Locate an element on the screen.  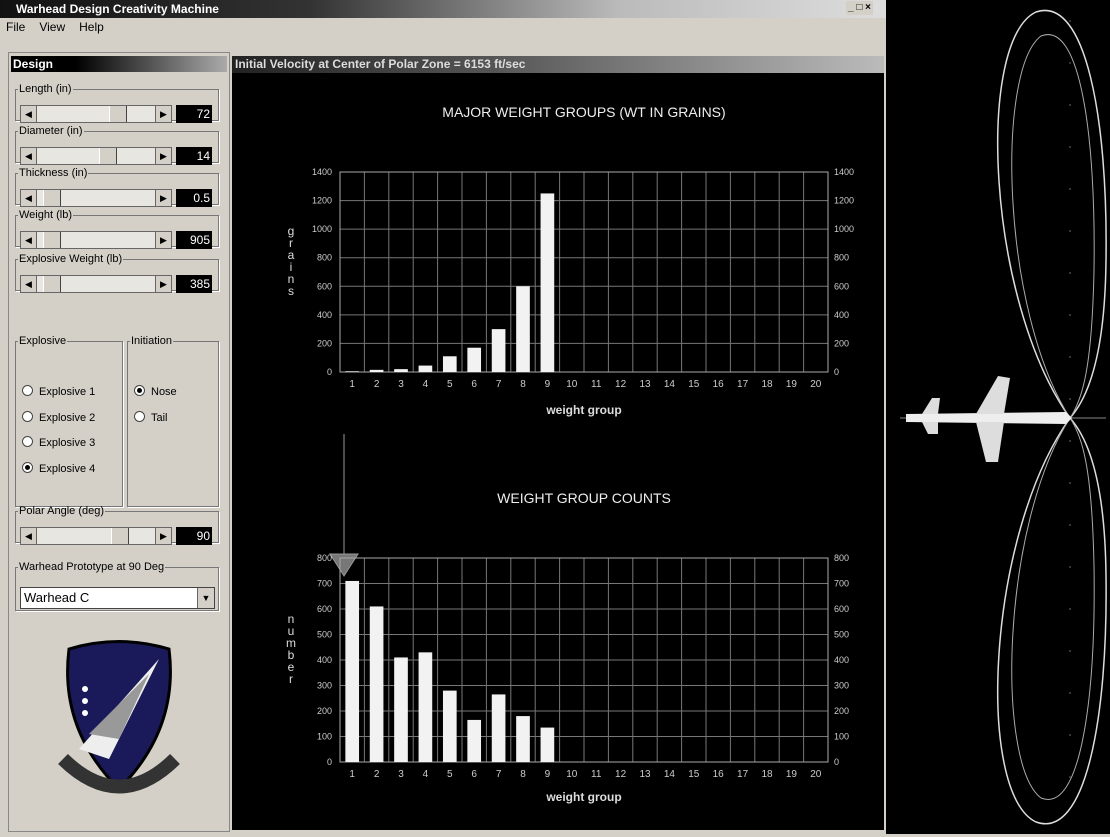
menu-item: View is located at coordinates (52, 27).